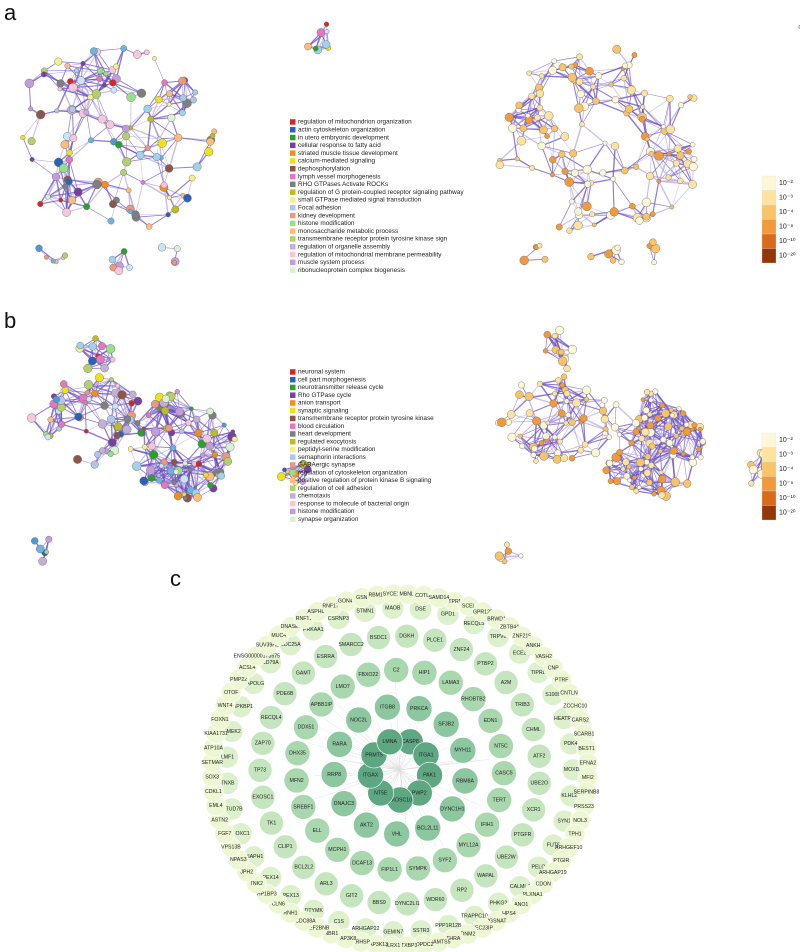 Image resolution: width=800 pixels, height=952 pixels. I want to click on legend-label: neuronal system, so click(321, 372).